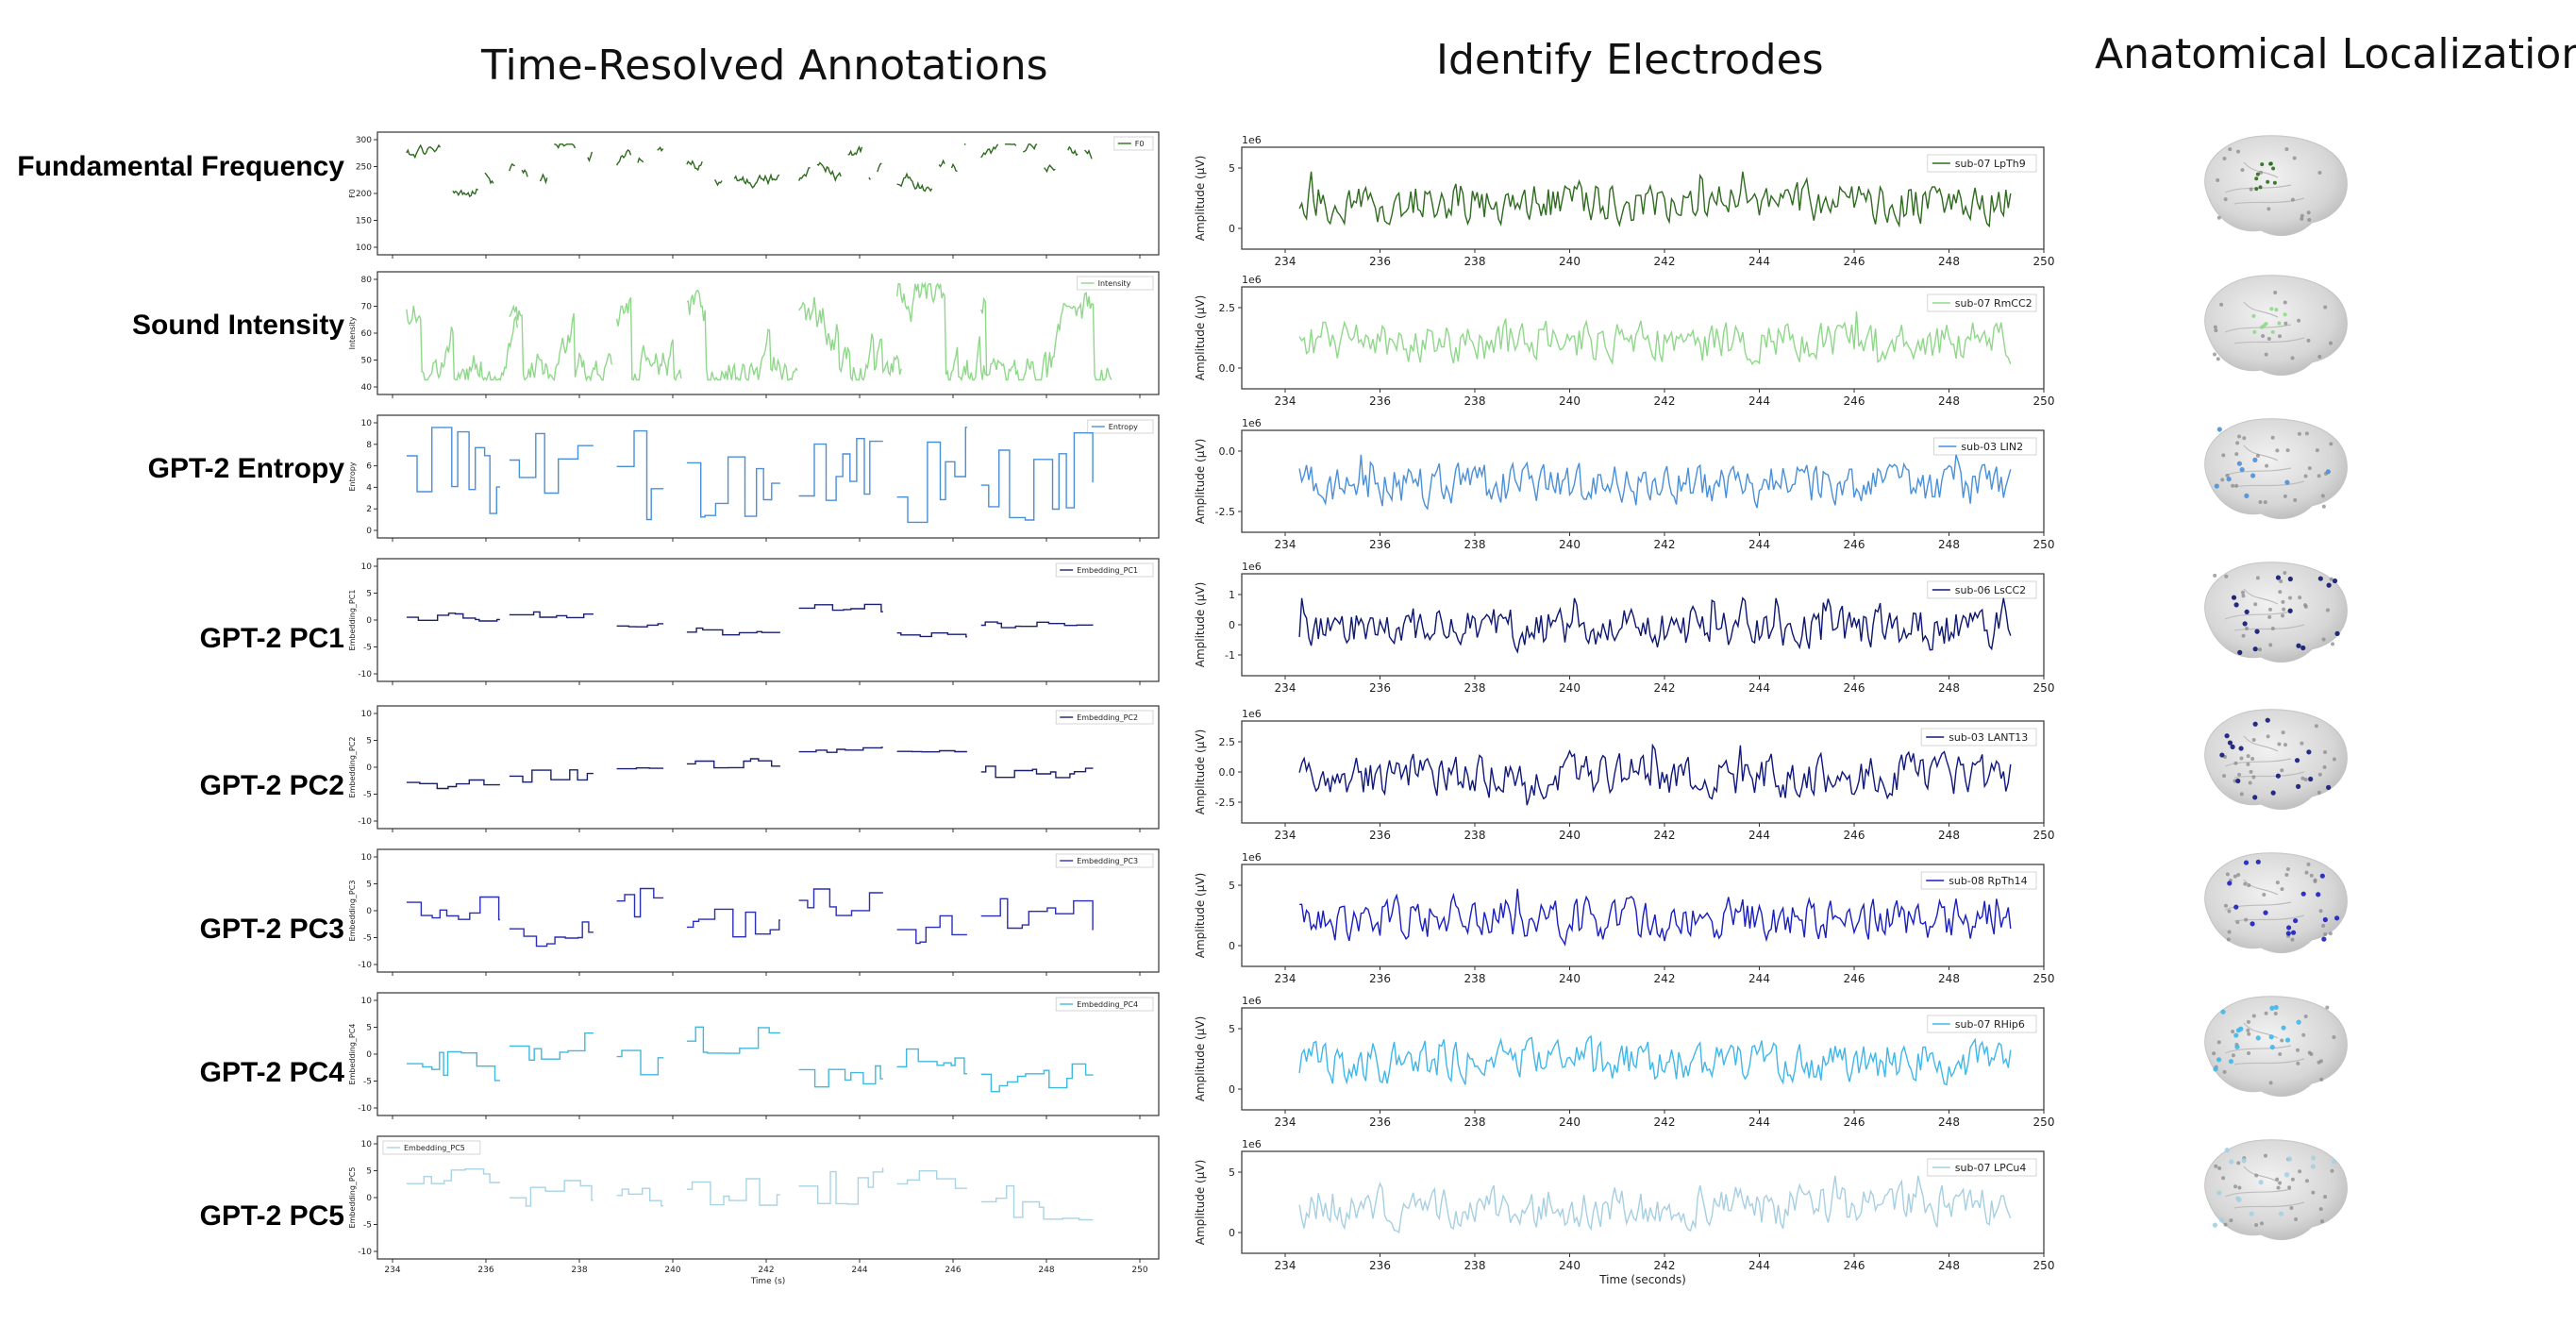 The image size is (2576, 1342). Describe the element at coordinates (2335, 54) in the screenshot. I see `localization-title: Anatomical Localization` at that location.